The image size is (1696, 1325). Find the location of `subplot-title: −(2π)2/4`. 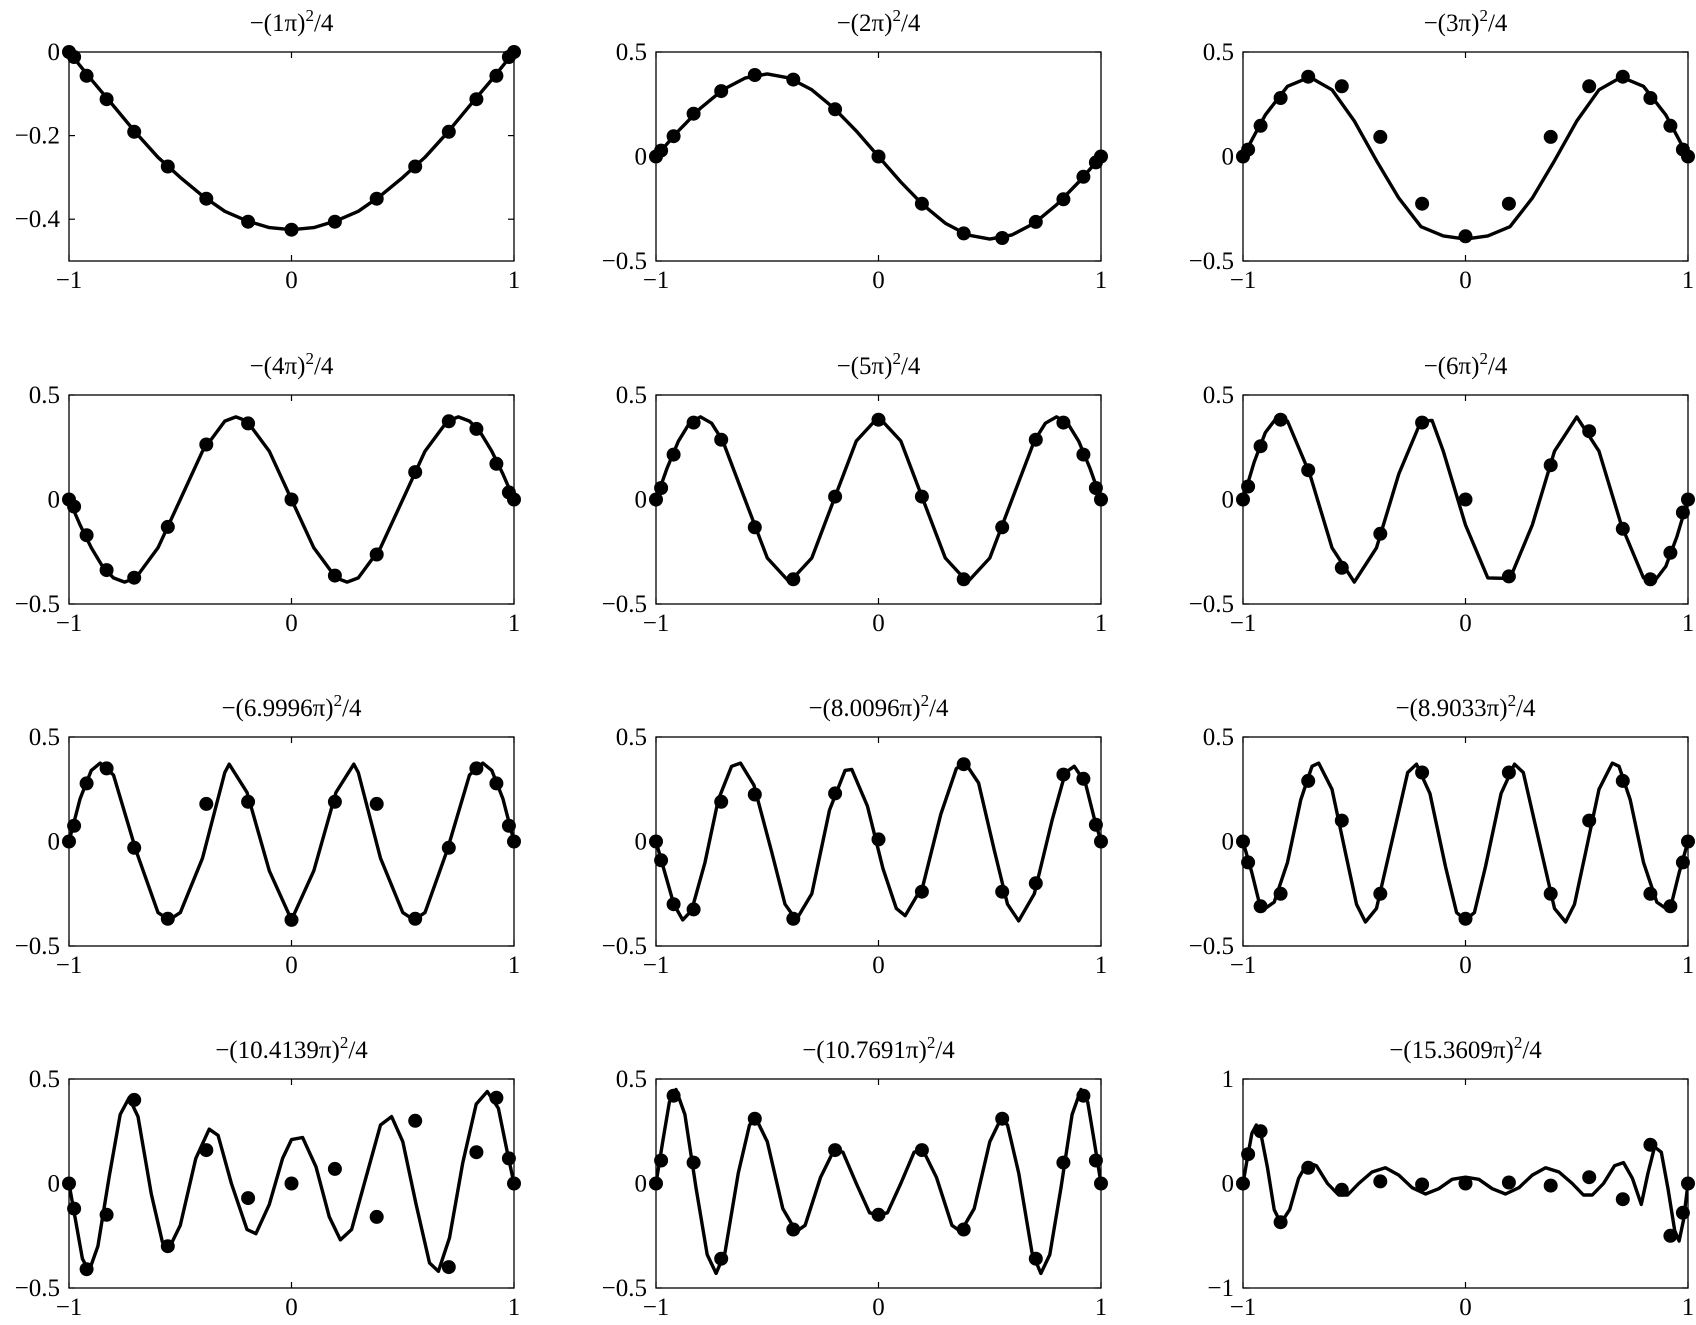

subplot-title: −(2π)2/4 is located at coordinates (879, 21).